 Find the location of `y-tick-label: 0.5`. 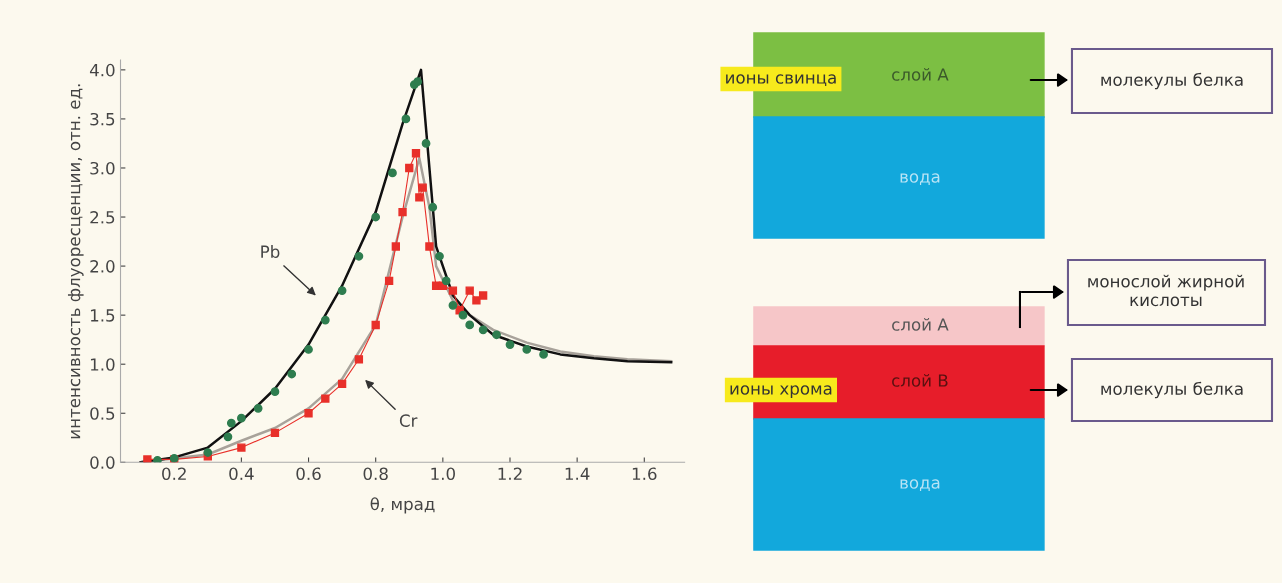

y-tick-label: 0.5 is located at coordinates (102, 413).